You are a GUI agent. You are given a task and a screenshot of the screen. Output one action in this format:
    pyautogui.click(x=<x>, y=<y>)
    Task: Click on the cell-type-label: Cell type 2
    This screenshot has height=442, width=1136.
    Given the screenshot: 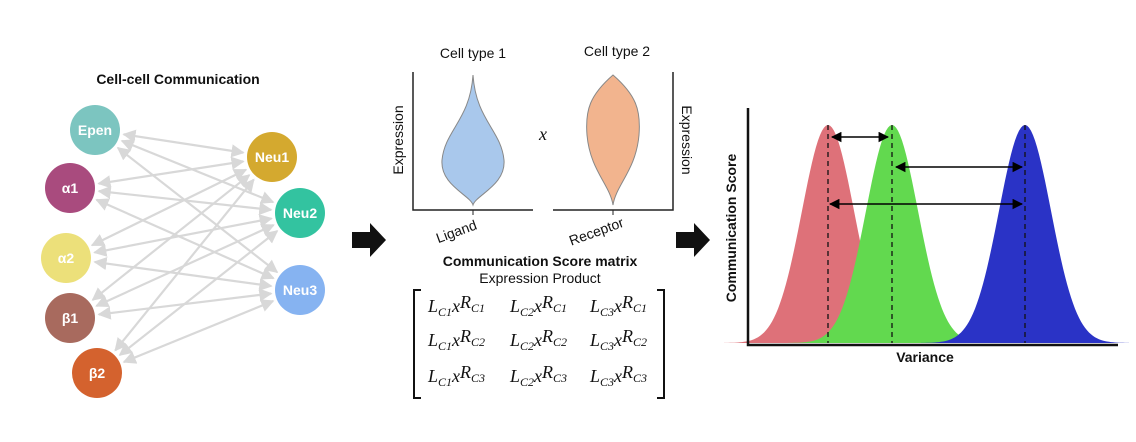 What is the action you would take?
    pyautogui.click(x=617, y=51)
    